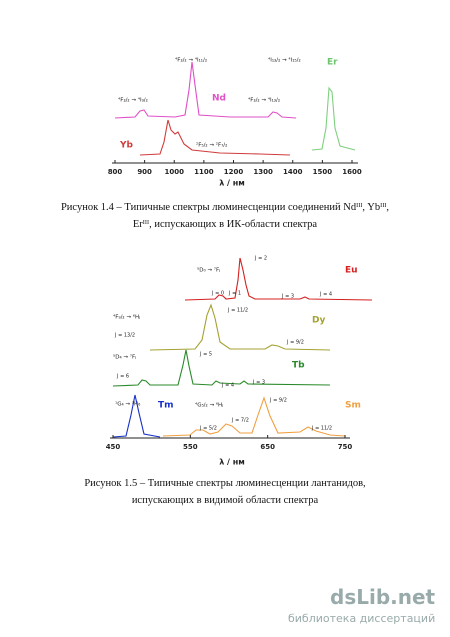  What do you see at coordinates (240, 327) in the screenshot?
I see `dy-spectrum` at bounding box center [240, 327].